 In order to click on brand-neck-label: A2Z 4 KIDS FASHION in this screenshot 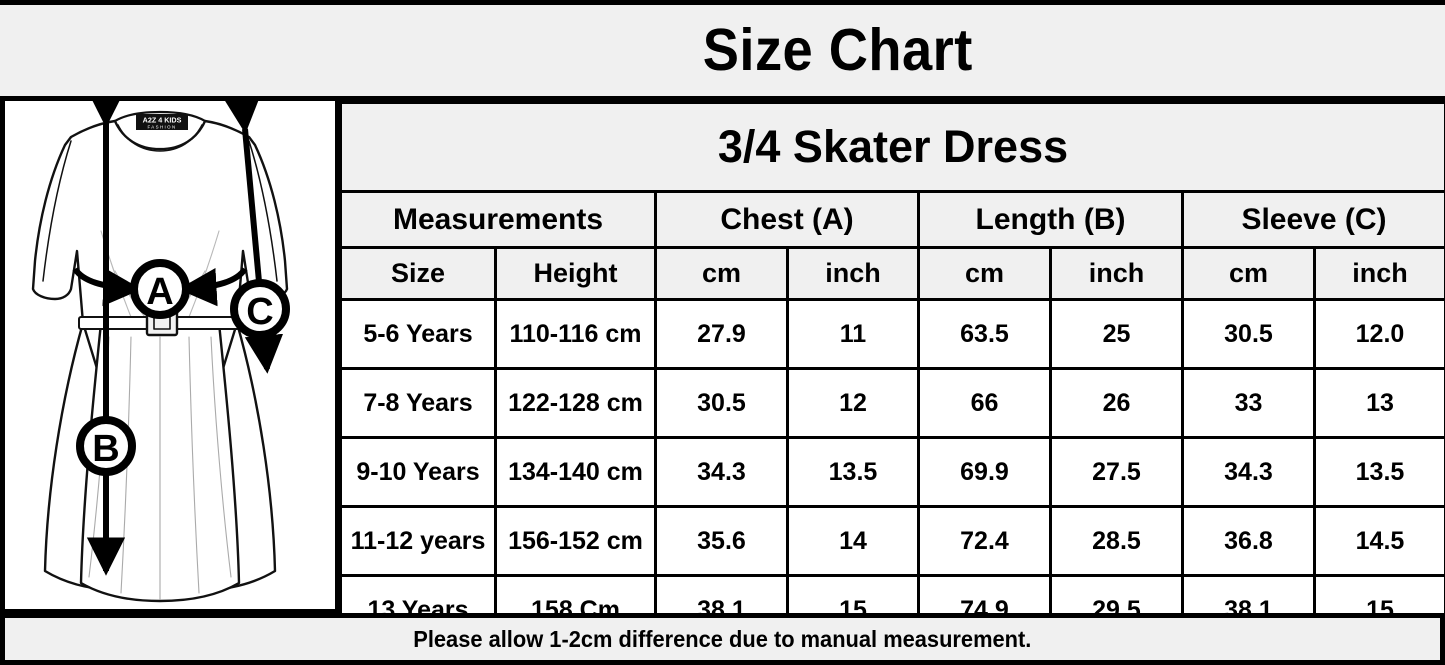, I will do `click(162, 122)`.